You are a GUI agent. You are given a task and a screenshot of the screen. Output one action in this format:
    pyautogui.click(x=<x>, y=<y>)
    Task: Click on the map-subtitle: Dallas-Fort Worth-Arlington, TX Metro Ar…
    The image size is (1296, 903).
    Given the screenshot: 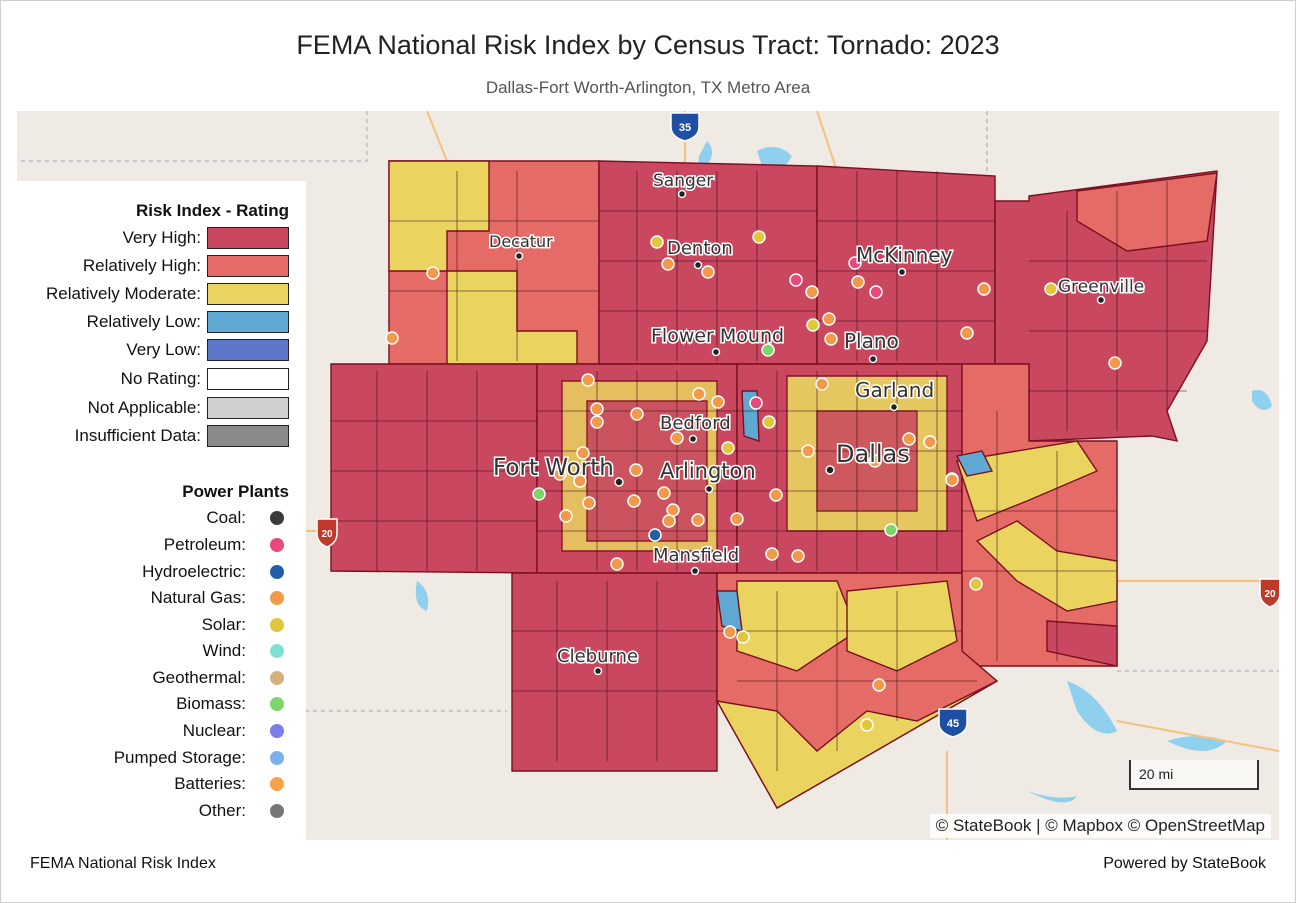 What is the action you would take?
    pyautogui.click(x=648, y=87)
    